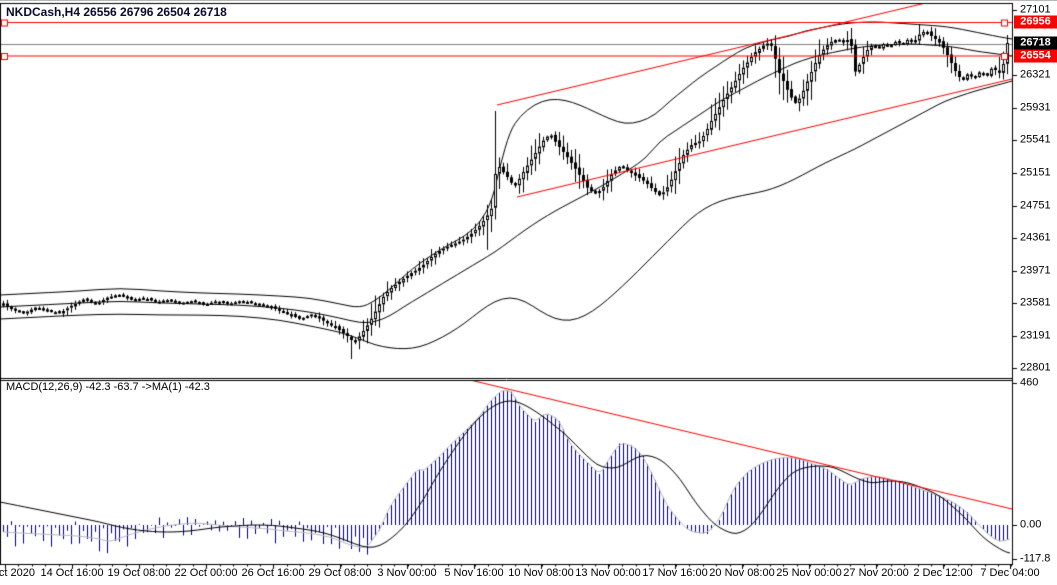 Image resolution: width=1057 pixels, height=585 pixels. What do you see at coordinates (116, 12) in the screenshot?
I see `chart-title-ohlc: NKDCash,H4 26556 26796 26504 26718` at bounding box center [116, 12].